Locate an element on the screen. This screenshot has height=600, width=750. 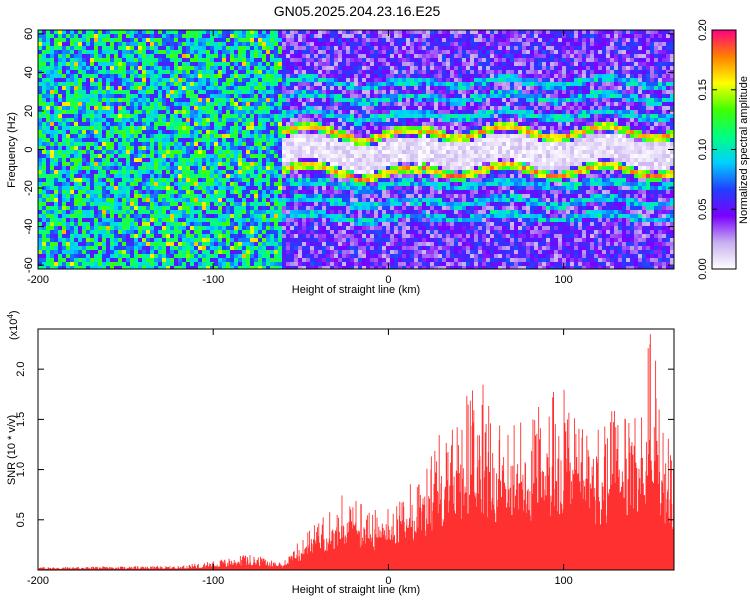
snr-y-tick-label: 1.0 is located at coordinates (21, 469).